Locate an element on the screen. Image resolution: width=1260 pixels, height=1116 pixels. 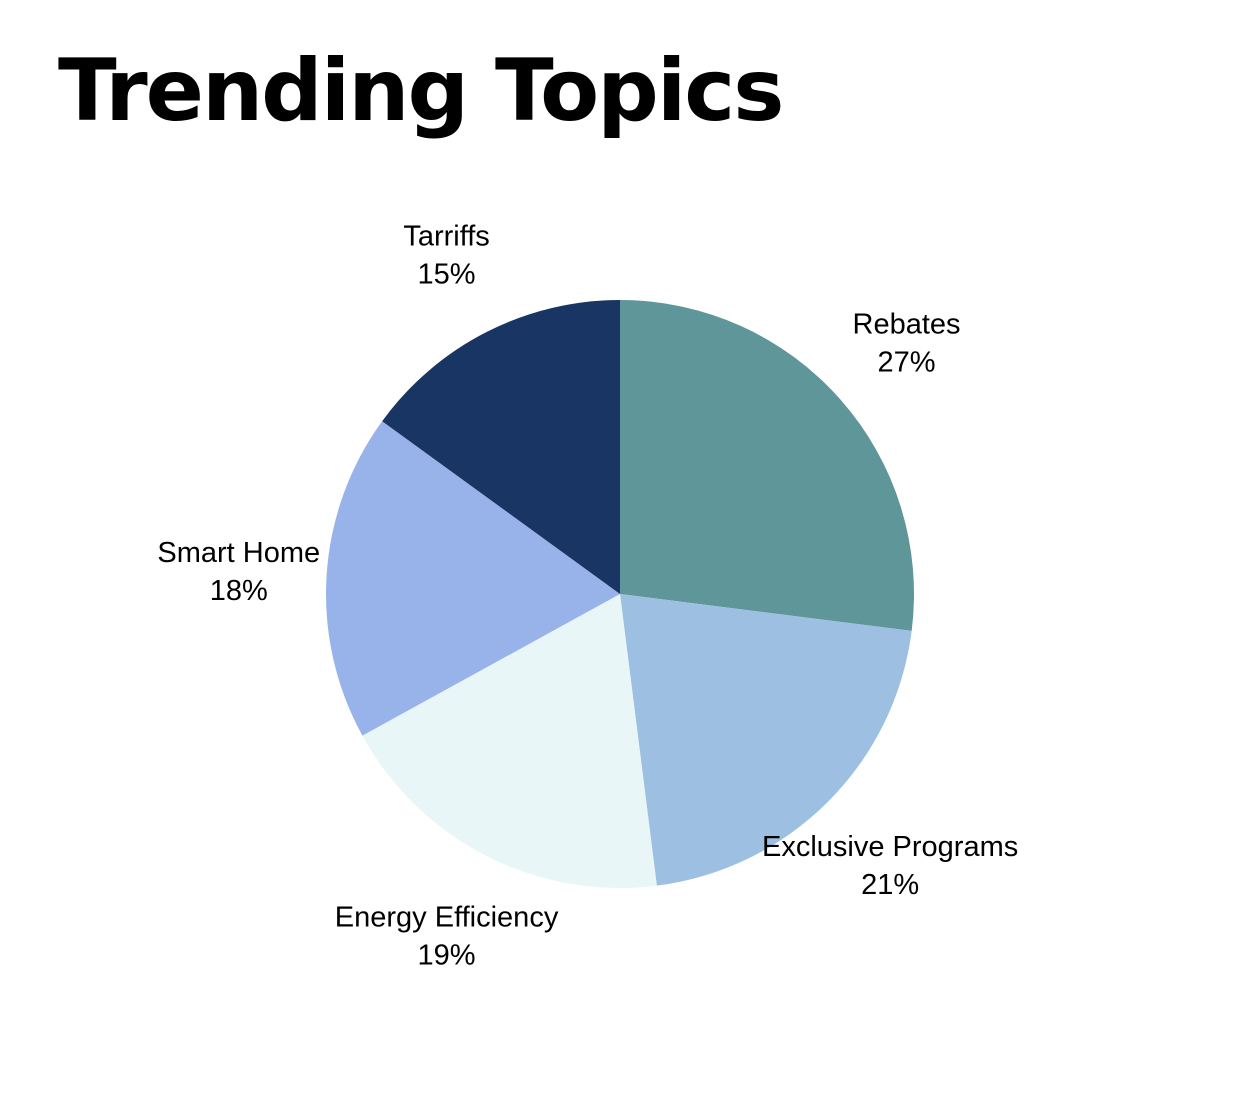
slice-label-rebates: Rebates 27% is located at coordinates (907, 343).